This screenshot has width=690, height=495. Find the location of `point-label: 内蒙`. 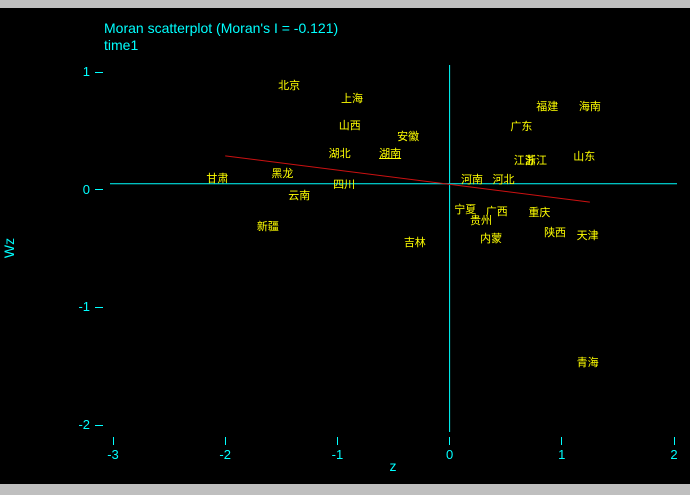

point-label: 内蒙 is located at coordinates (491, 239).